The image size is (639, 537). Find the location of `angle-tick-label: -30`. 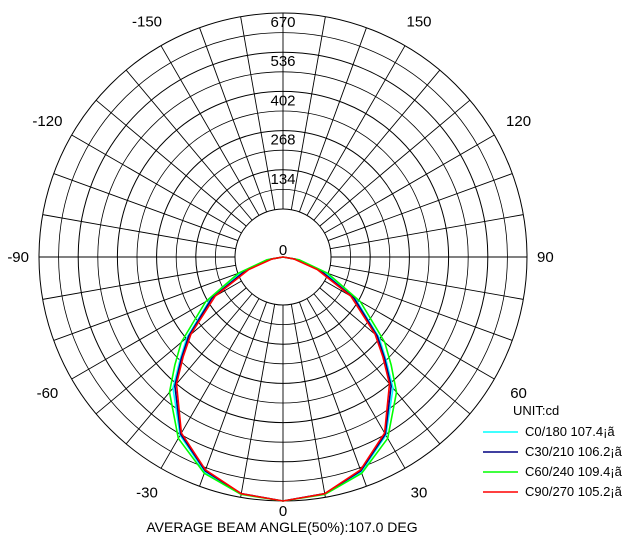

angle-tick-label: -30 is located at coordinates (147, 493).